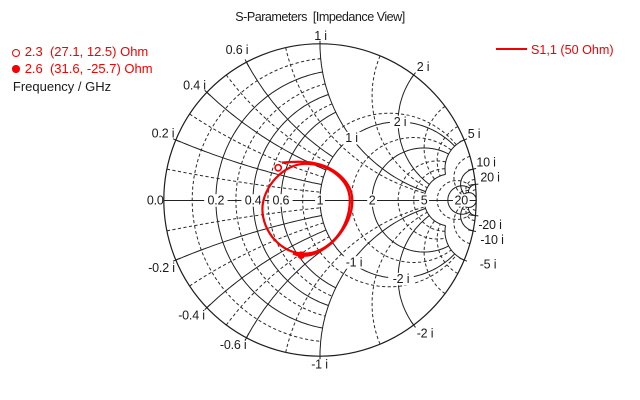 This screenshot has height=400, width=640. What do you see at coordinates (237, 50) in the screenshot?
I see `svg-text: 0.6 i` at bounding box center [237, 50].